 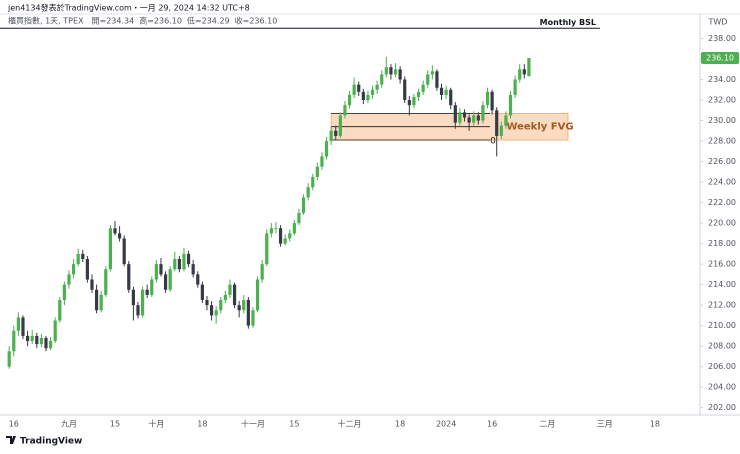 I want to click on x-tick-label: 三月, so click(x=605, y=424).